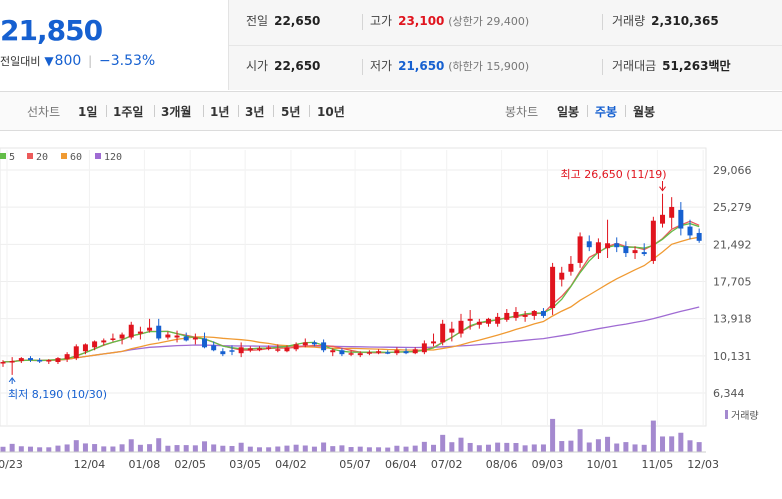 This screenshot has height=499, width=782. What do you see at coordinates (291, 112) in the screenshot?
I see `tab-5y: 5년` at bounding box center [291, 112].